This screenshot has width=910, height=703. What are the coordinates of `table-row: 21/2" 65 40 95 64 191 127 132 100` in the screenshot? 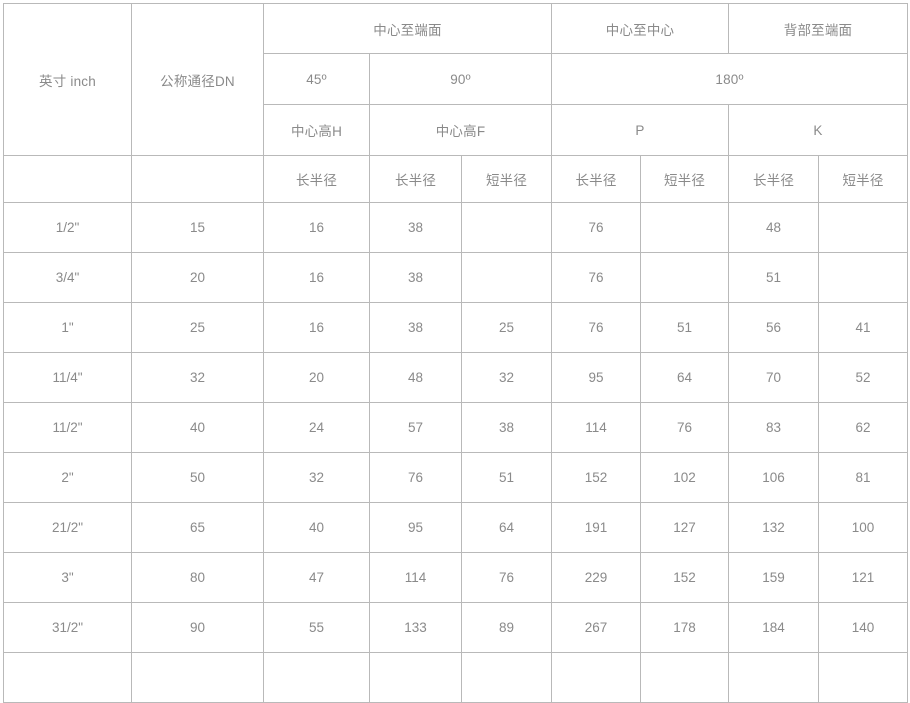 It's located at (455, 527).